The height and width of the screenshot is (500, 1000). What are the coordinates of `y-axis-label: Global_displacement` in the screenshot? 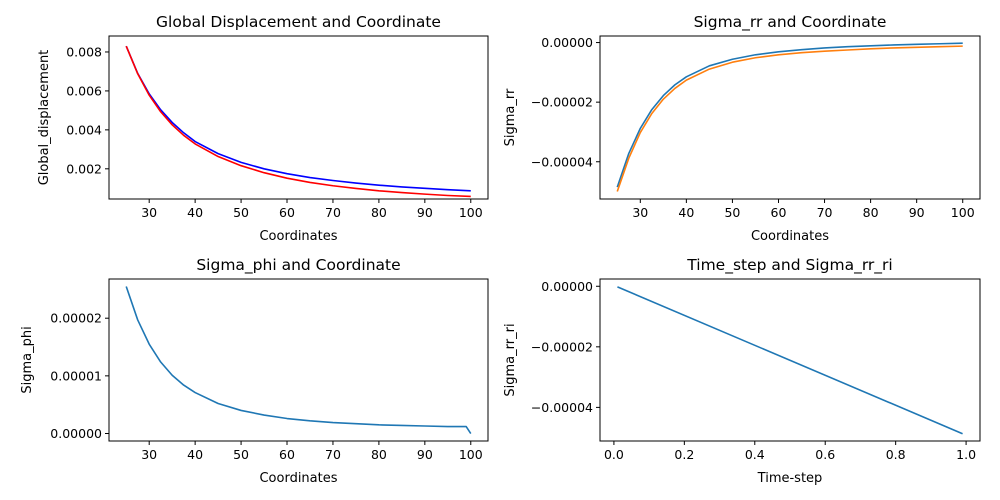 It's located at (44, 118).